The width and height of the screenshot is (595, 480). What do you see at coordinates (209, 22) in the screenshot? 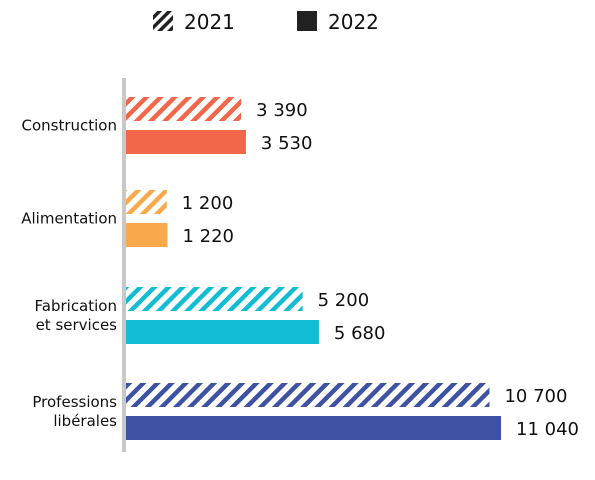
I see `legend-label-2021: 2021` at bounding box center [209, 22].